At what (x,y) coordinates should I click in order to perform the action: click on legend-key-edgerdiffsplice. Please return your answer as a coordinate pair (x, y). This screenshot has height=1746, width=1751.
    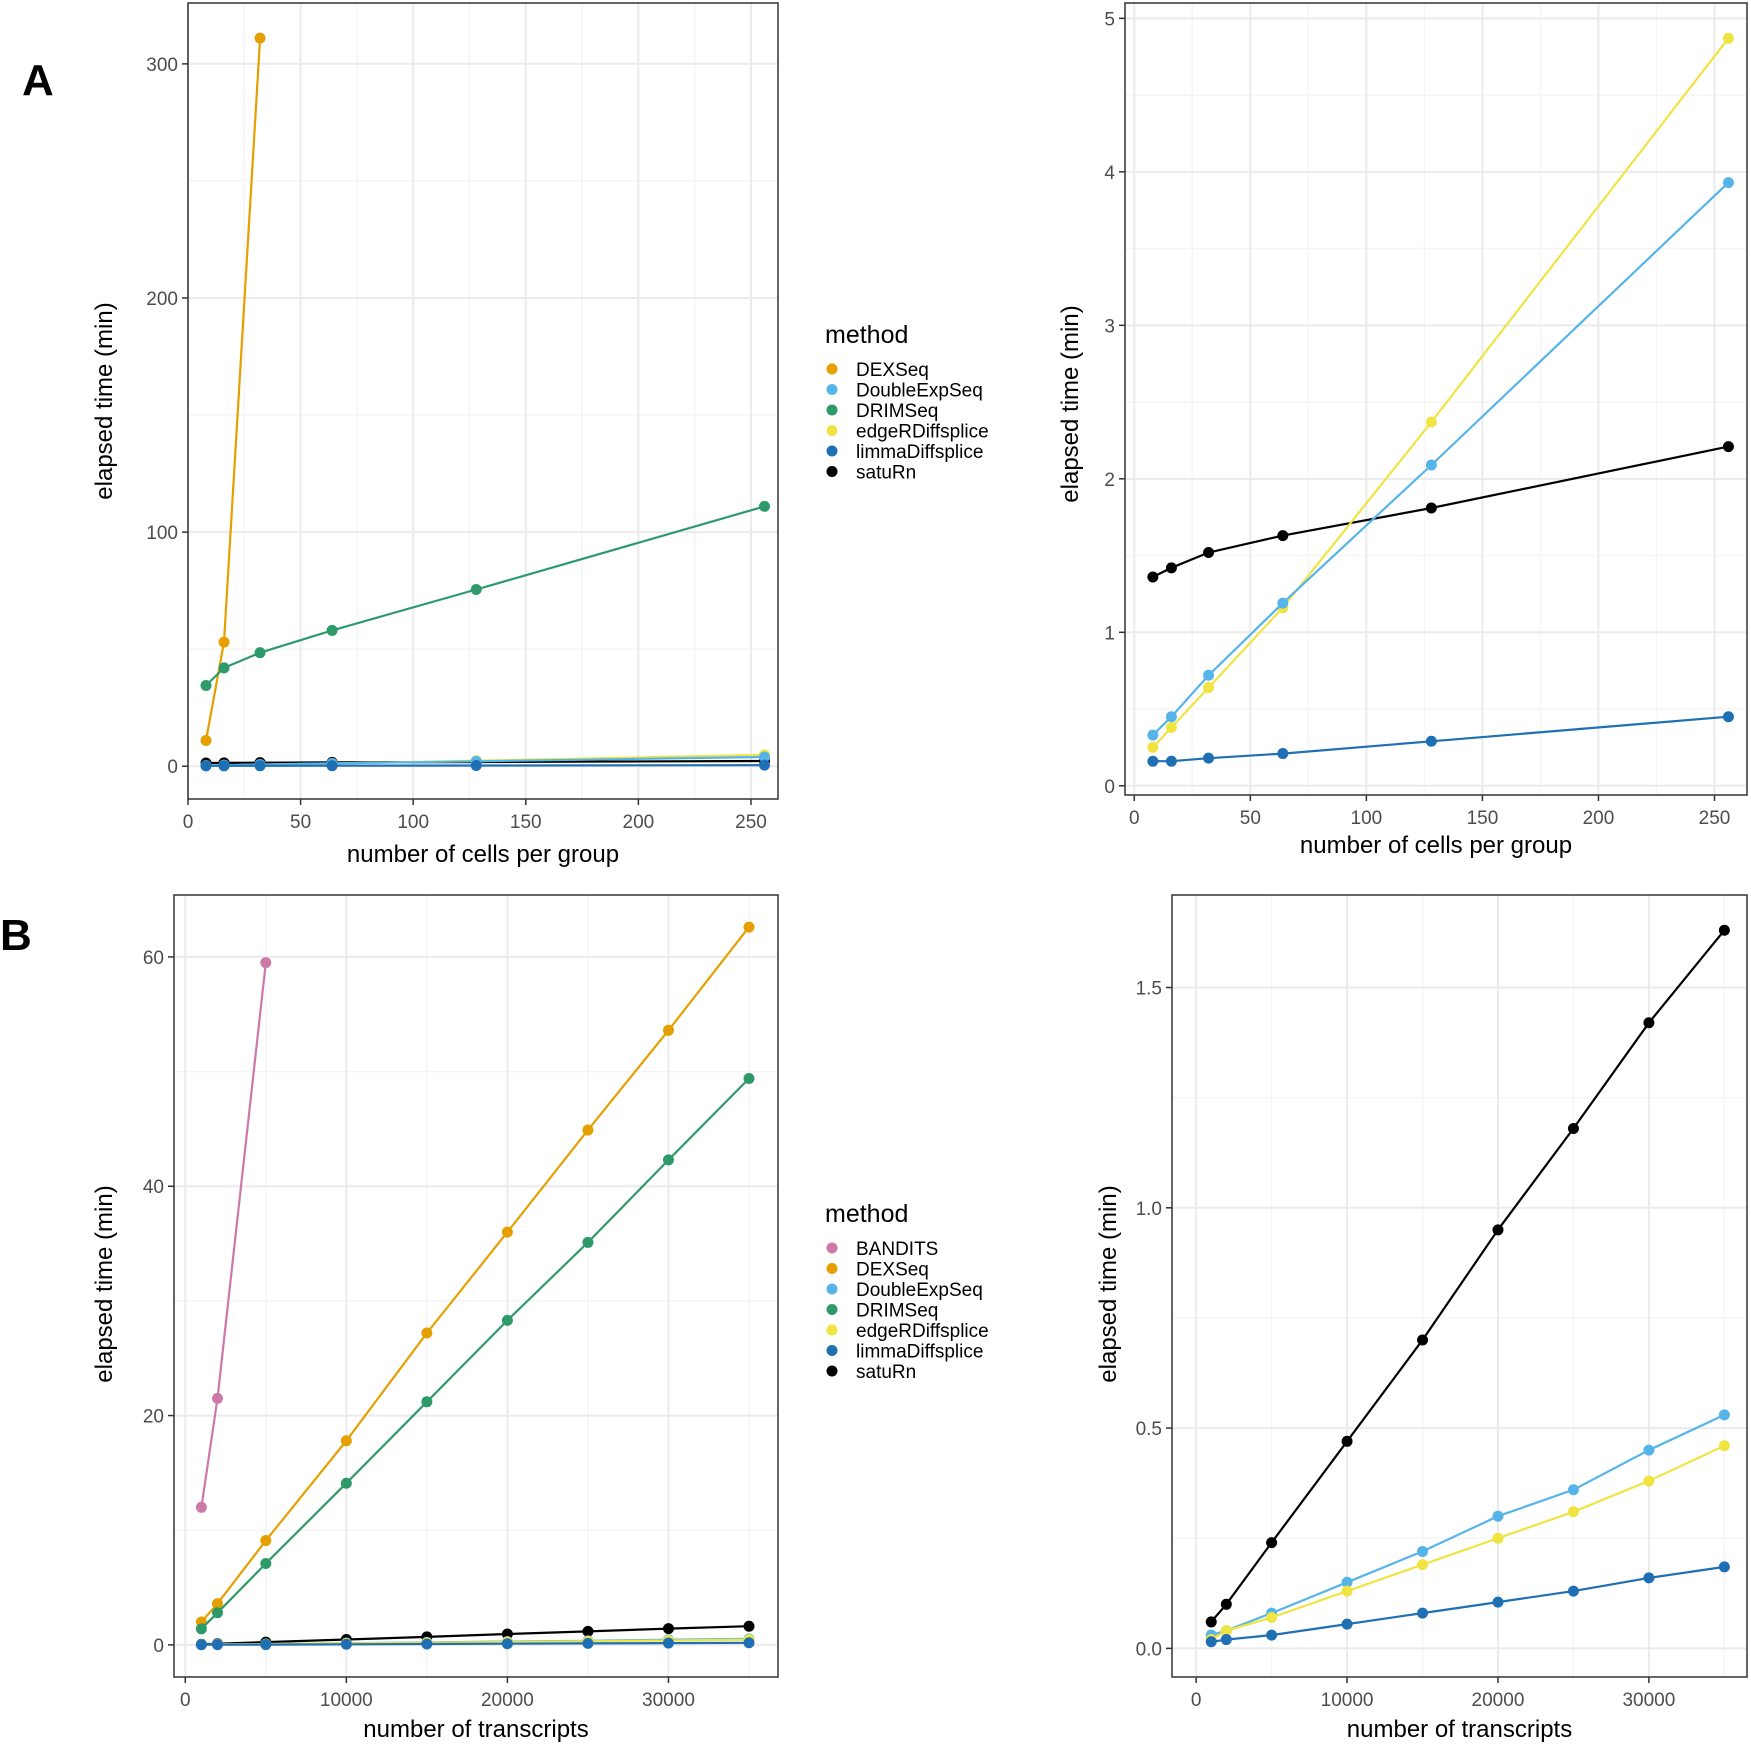
    Looking at the image, I should click on (832, 430).